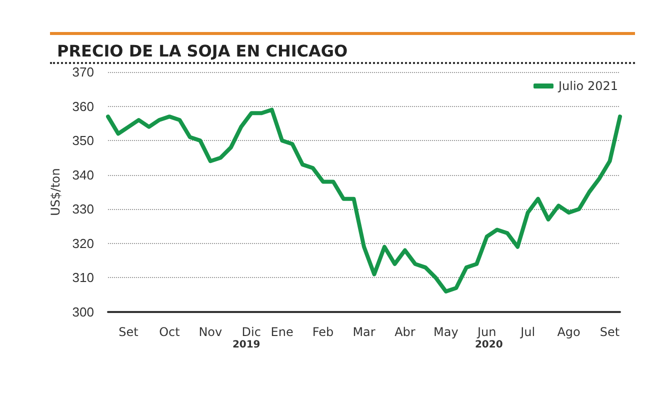  I want to click on x-tick-label: Dic, so click(251, 332).